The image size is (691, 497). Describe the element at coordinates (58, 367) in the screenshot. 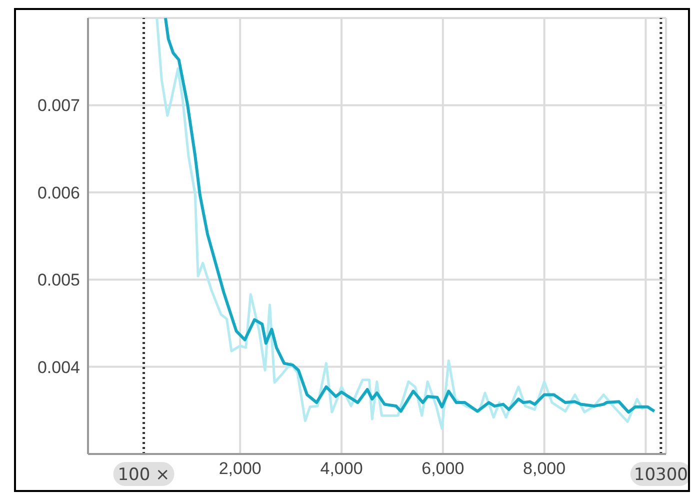

I see `y-tick-label: 0.004` at that location.